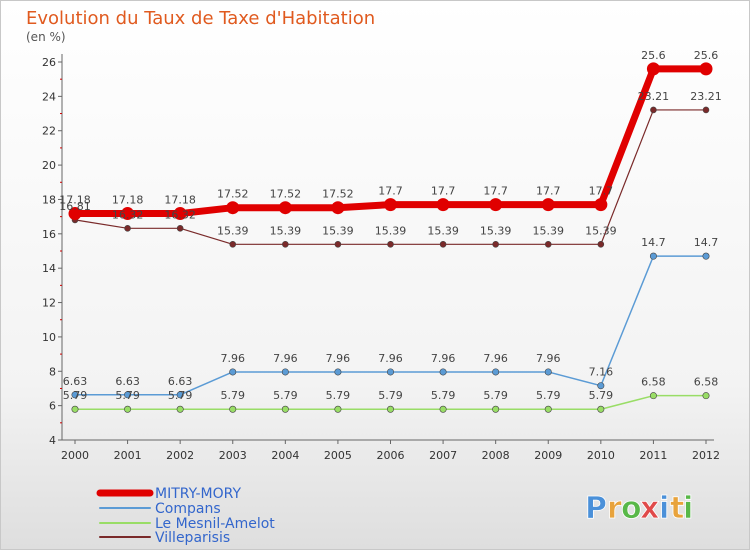  Describe the element at coordinates (49, 268) in the screenshot. I see `y-tick-label: 14` at that location.